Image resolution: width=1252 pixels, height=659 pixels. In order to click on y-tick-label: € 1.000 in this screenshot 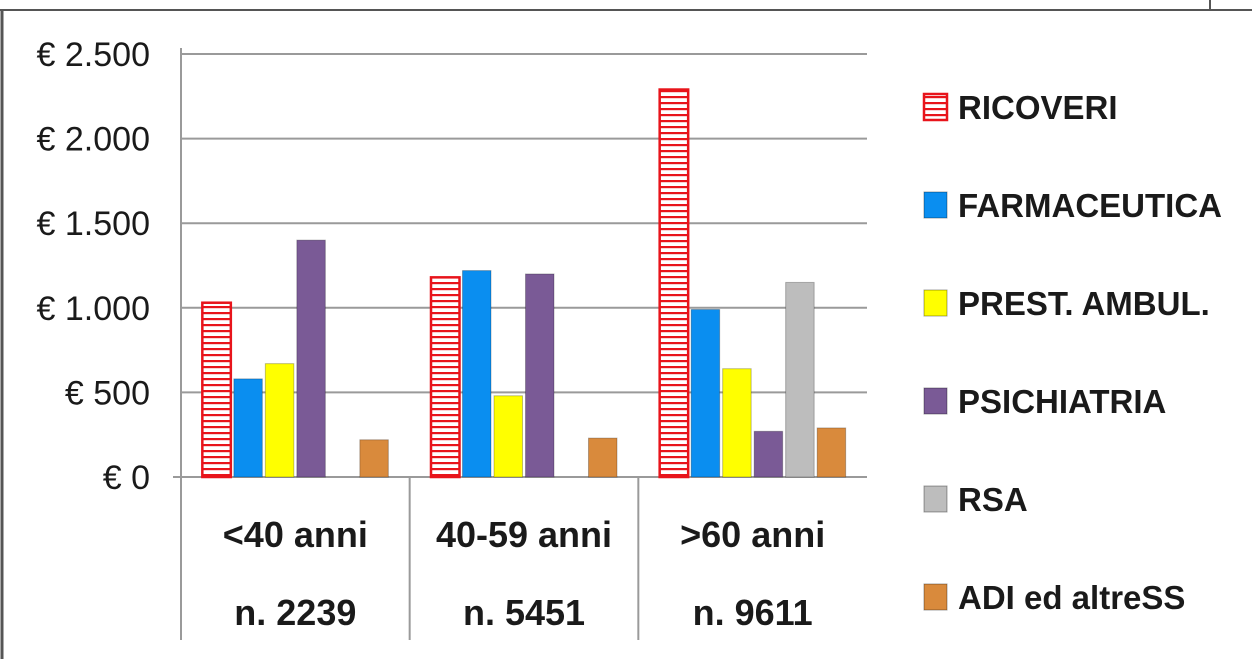, I will do `click(93, 309)`.